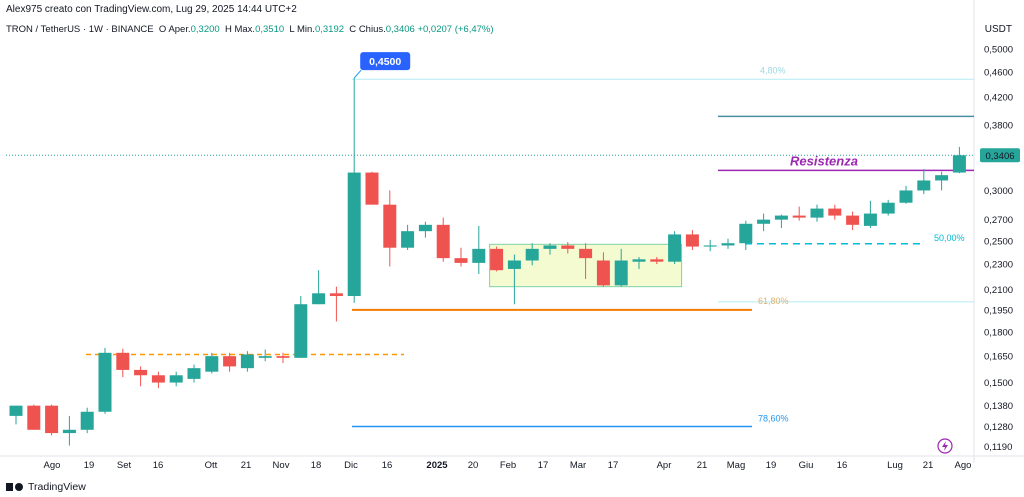 This screenshot has height=497, width=1024. What do you see at coordinates (80, 29) in the screenshot?
I see `symbol-label: TRON / TetherUS · 1W · BINANCE` at bounding box center [80, 29].